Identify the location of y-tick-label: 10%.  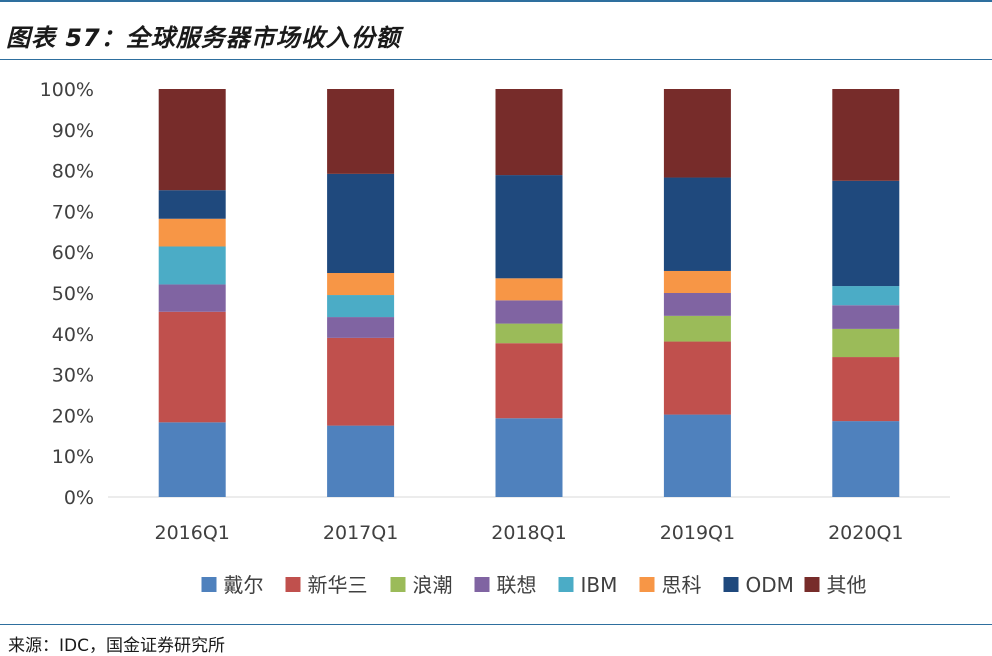
(73, 457).